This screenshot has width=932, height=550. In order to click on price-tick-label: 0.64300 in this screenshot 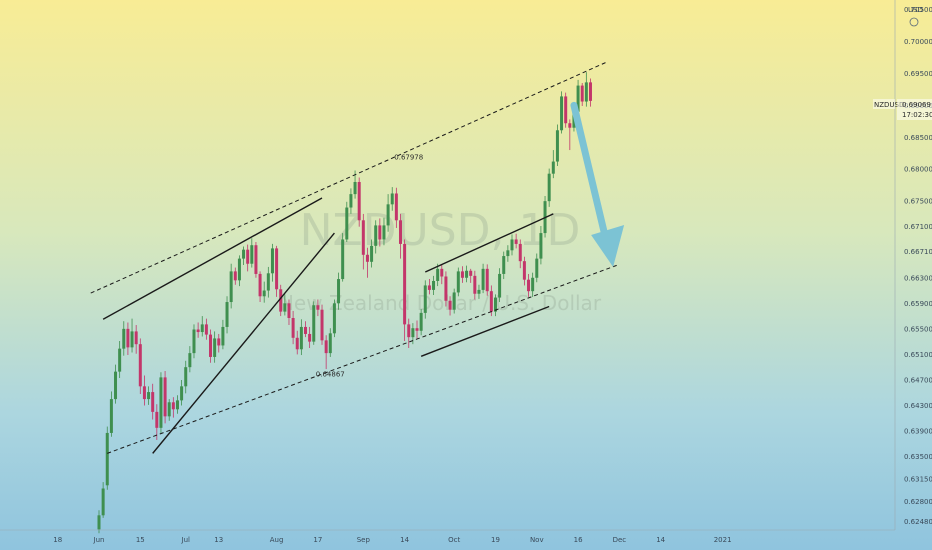, I will do `click(918, 406)`.